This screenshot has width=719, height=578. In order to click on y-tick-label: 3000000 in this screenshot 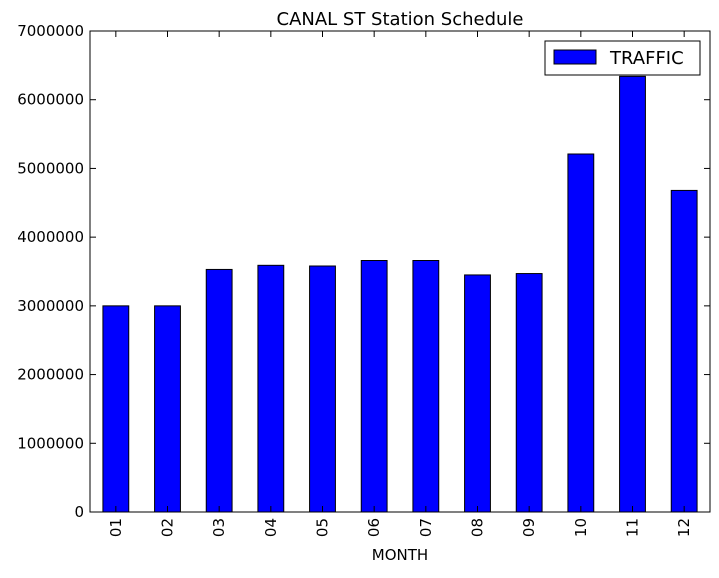, I will do `click(50, 306)`.